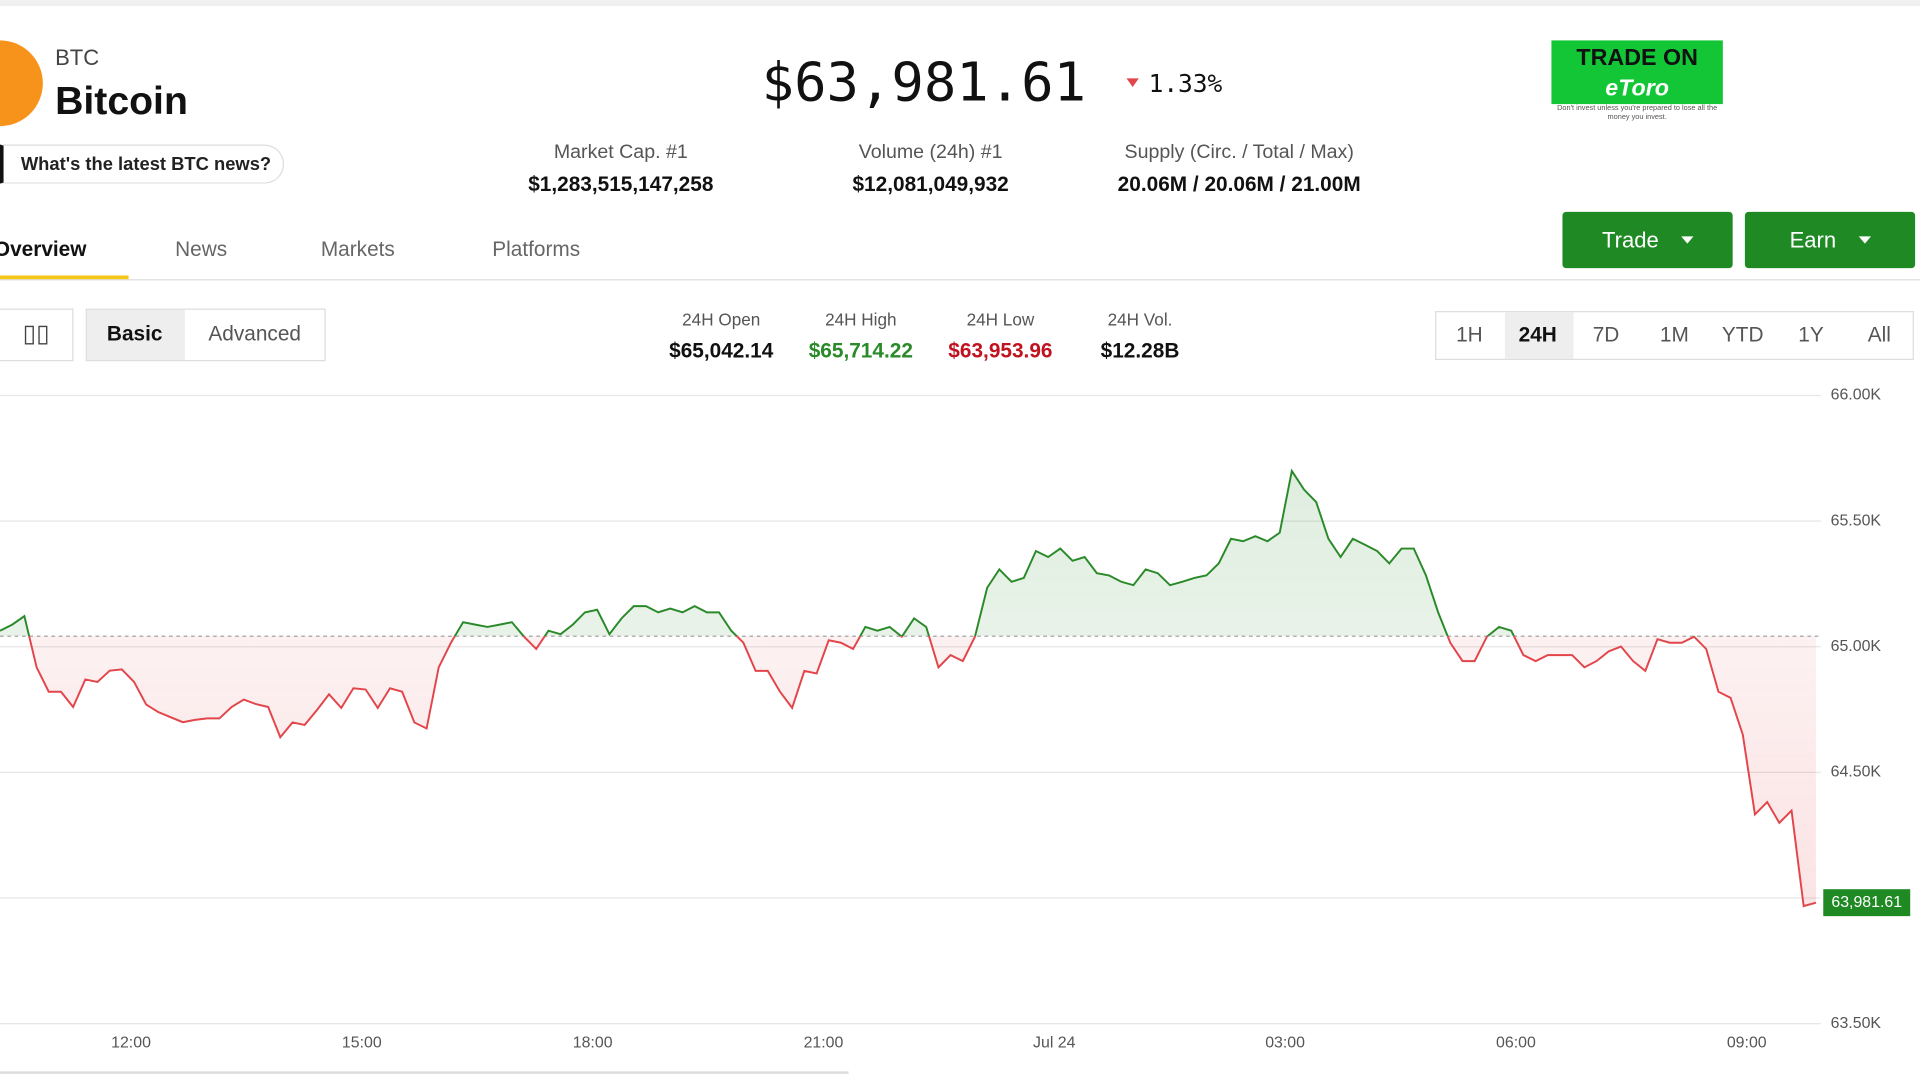 This screenshot has width=1920, height=1080. What do you see at coordinates (1140, 351) in the screenshot?
I see `day-stat-value: $12.28B` at bounding box center [1140, 351].